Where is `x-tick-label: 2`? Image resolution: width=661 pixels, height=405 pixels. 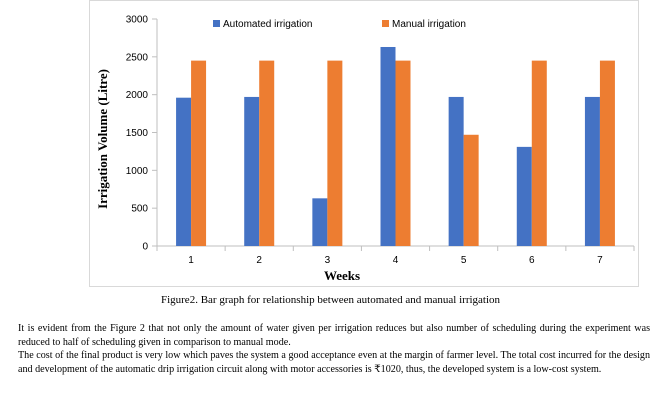 x-tick-label: 2 is located at coordinates (259, 260).